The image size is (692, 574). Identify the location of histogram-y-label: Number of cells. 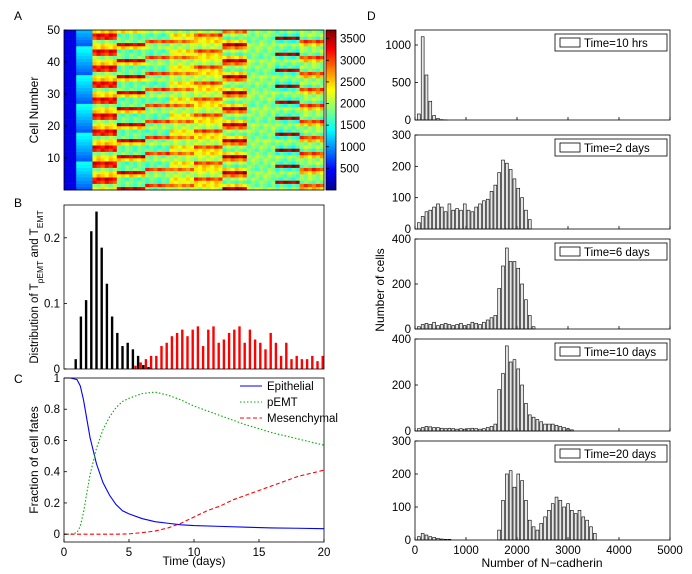
(380, 289).